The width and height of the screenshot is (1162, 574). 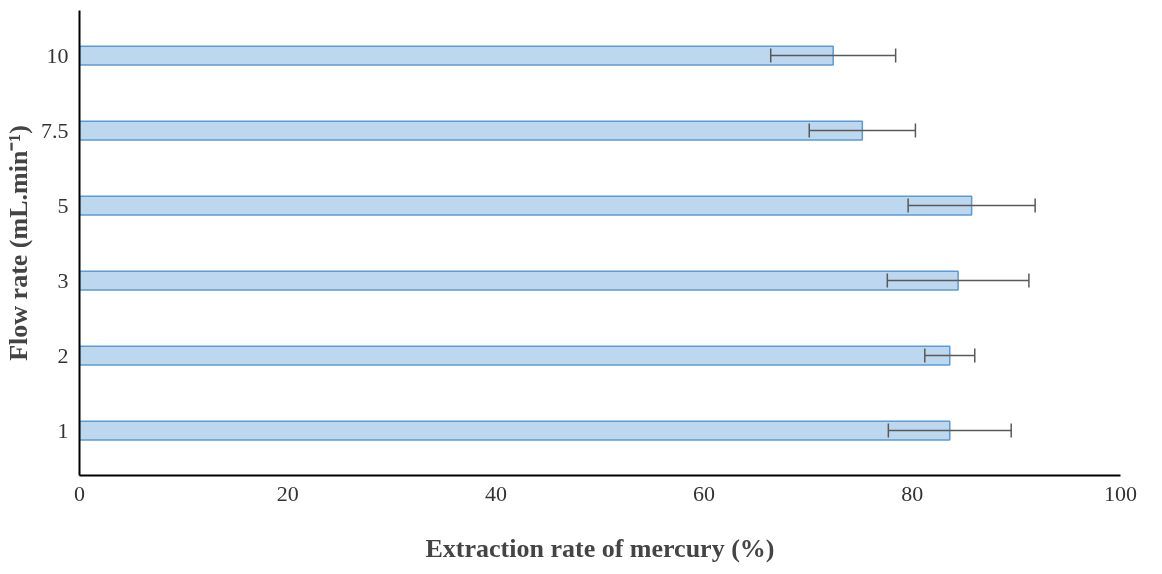 What do you see at coordinates (63, 355) in the screenshot?
I see `y-tick-label: 2` at bounding box center [63, 355].